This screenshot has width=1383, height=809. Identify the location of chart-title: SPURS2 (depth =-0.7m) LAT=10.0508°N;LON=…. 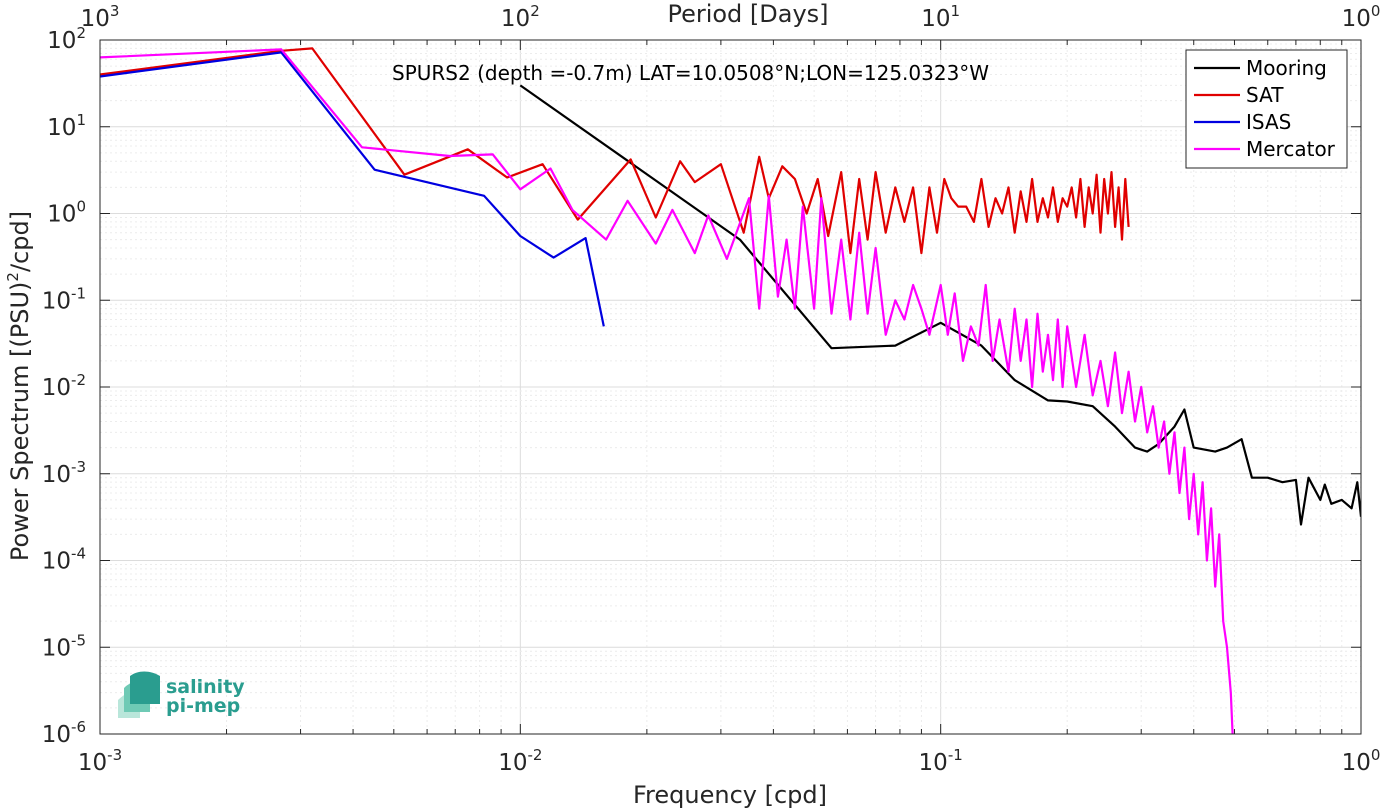
(690, 73).